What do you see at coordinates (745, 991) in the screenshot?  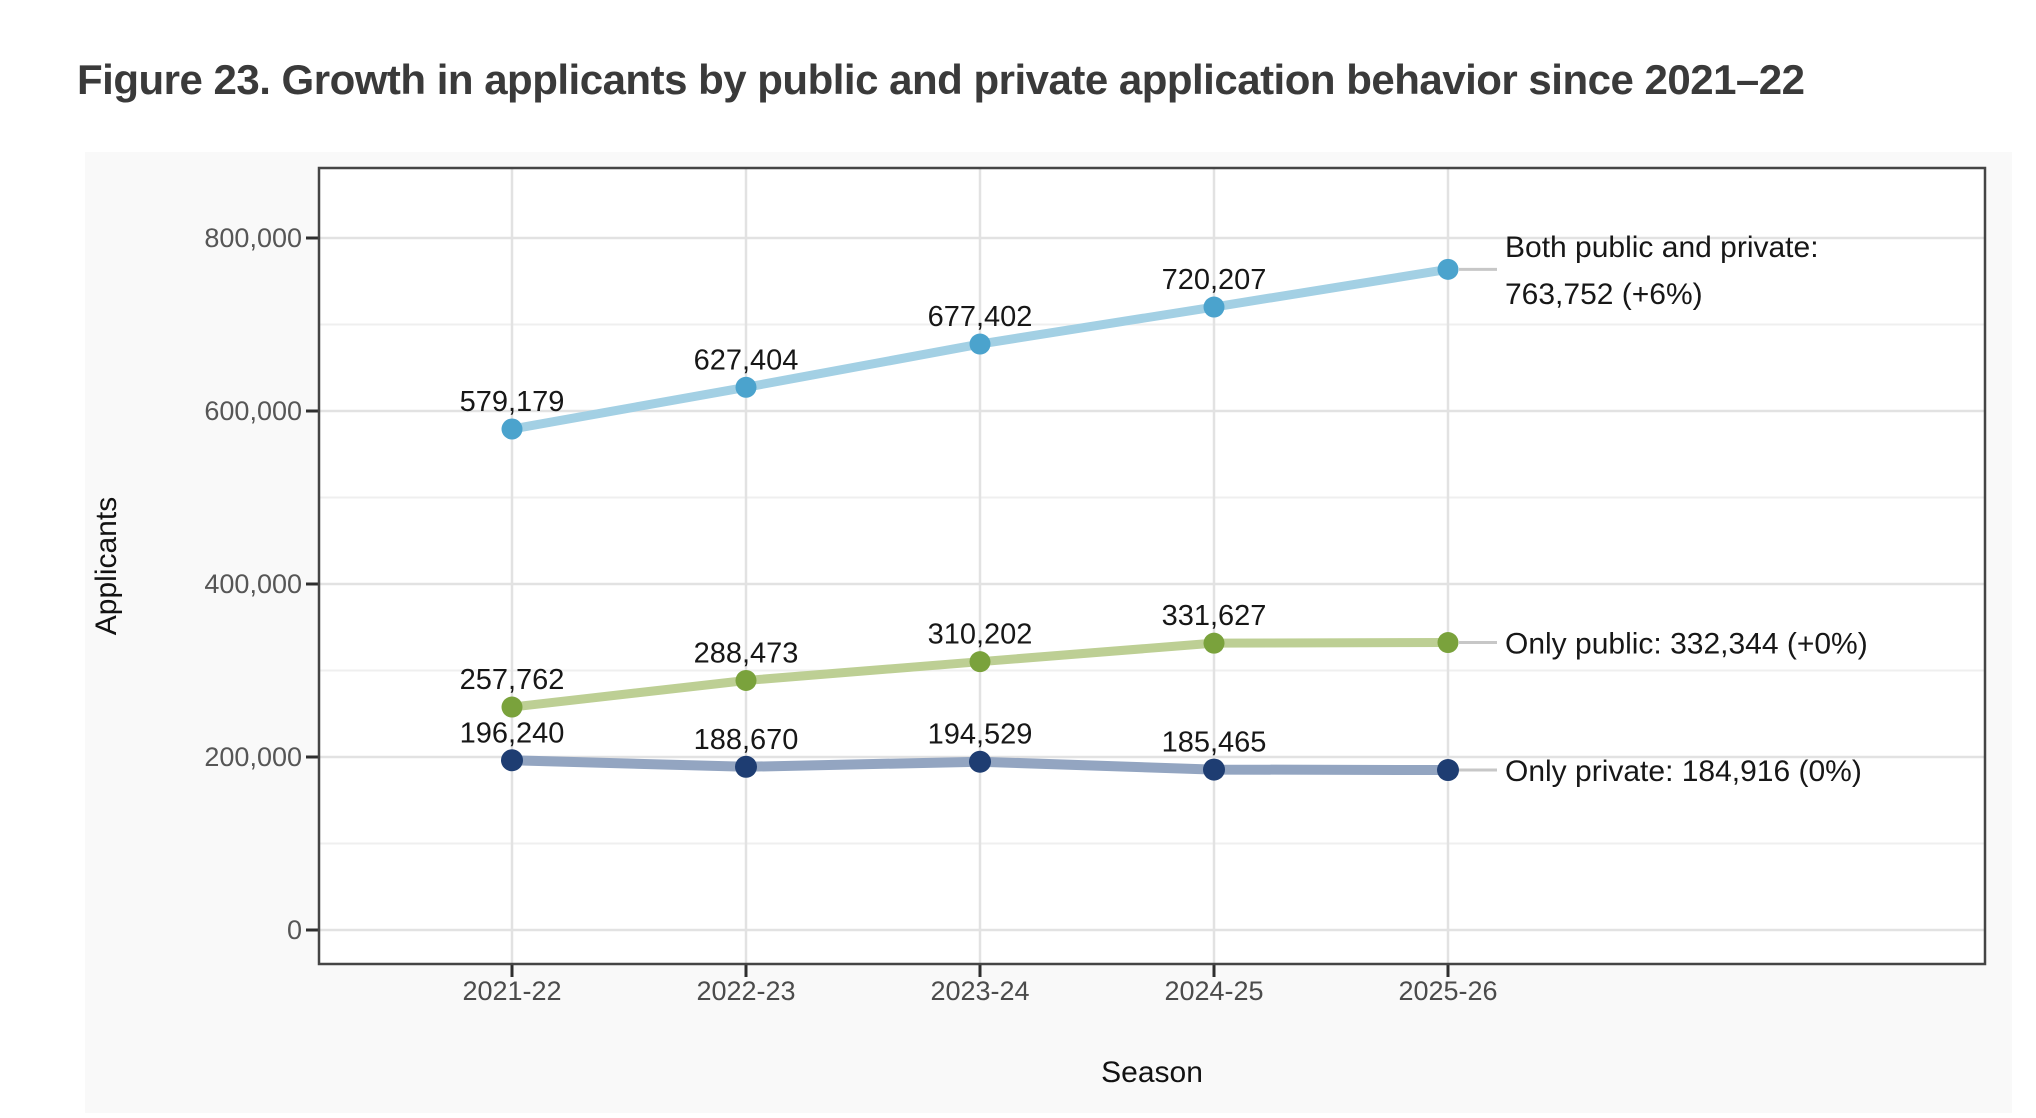 I see `x-tick-label: 2022-23` at bounding box center [745, 991].